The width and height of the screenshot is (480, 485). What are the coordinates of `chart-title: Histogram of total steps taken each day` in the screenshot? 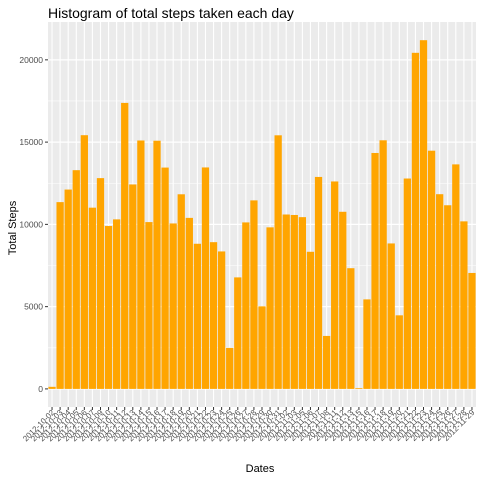 It's located at (171, 13).